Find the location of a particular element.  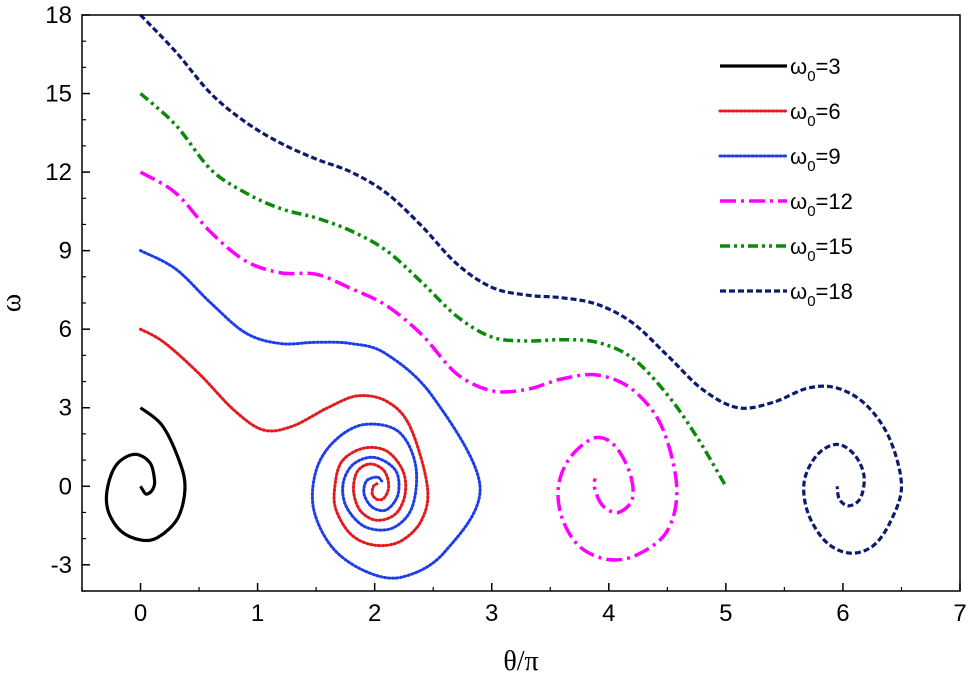

y-tick-label-0: -3 is located at coordinates (61, 565).